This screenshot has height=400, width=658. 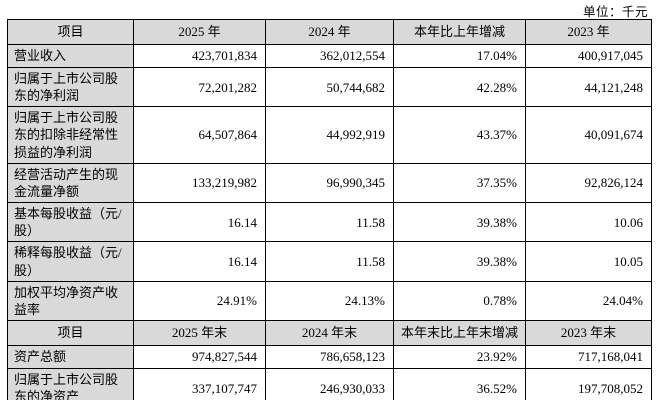 I want to click on value-cell: 40,091,674, so click(x=588, y=135).